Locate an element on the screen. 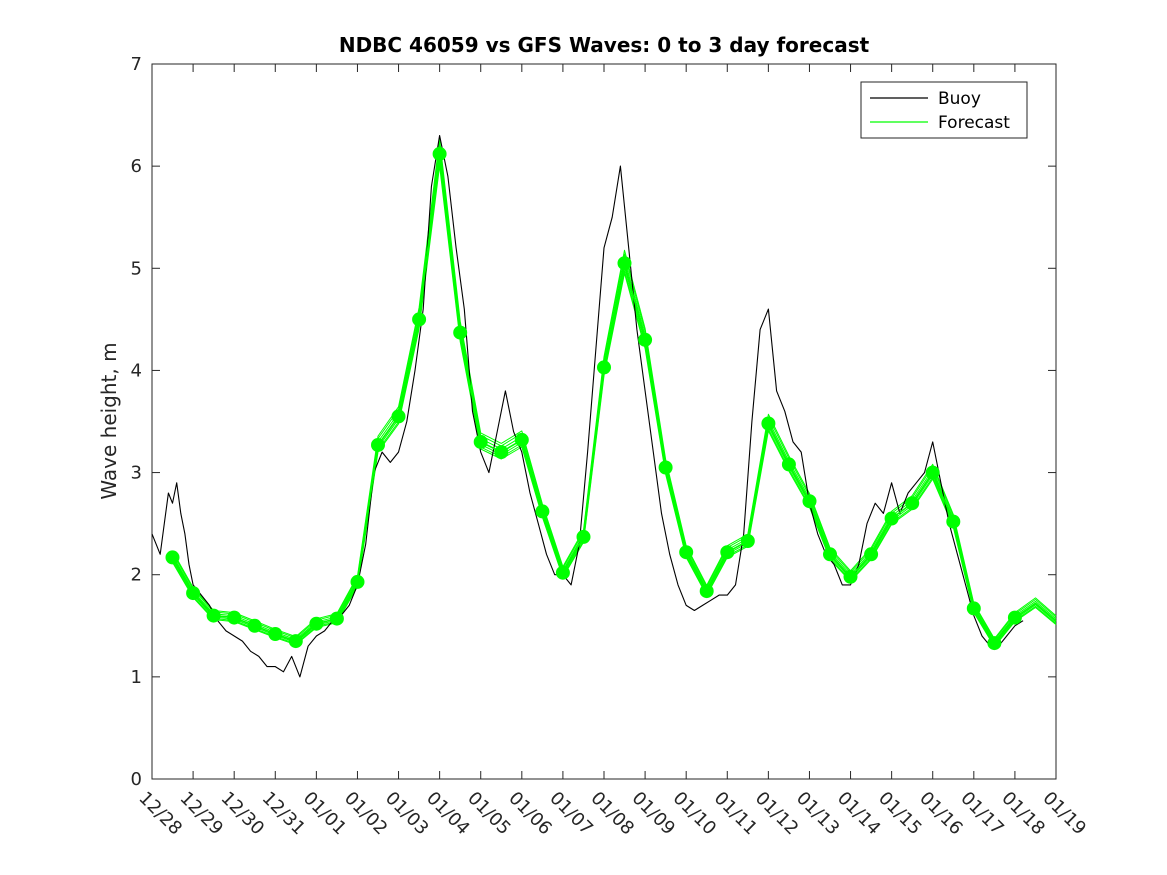 Image resolution: width=1167 pixels, height=875 pixels. y-tick-label: 4 is located at coordinates (136, 370).